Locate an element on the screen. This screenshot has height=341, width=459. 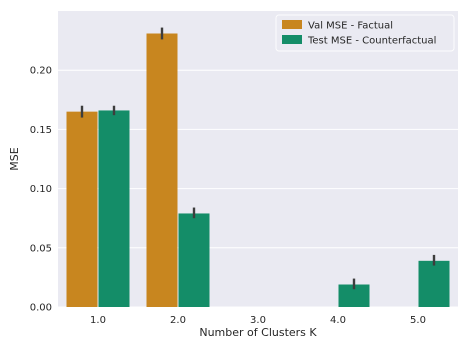
bar-val-factual-2.0 is located at coordinates (162, 170).